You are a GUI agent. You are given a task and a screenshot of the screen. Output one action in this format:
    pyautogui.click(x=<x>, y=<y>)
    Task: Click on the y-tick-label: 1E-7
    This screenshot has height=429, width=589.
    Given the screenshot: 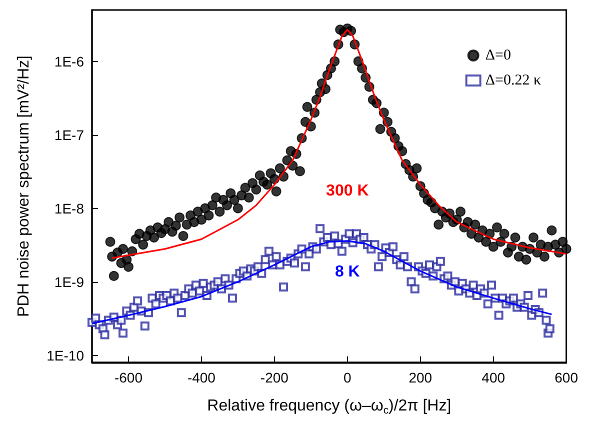 What is the action you would take?
    pyautogui.click(x=69, y=134)
    